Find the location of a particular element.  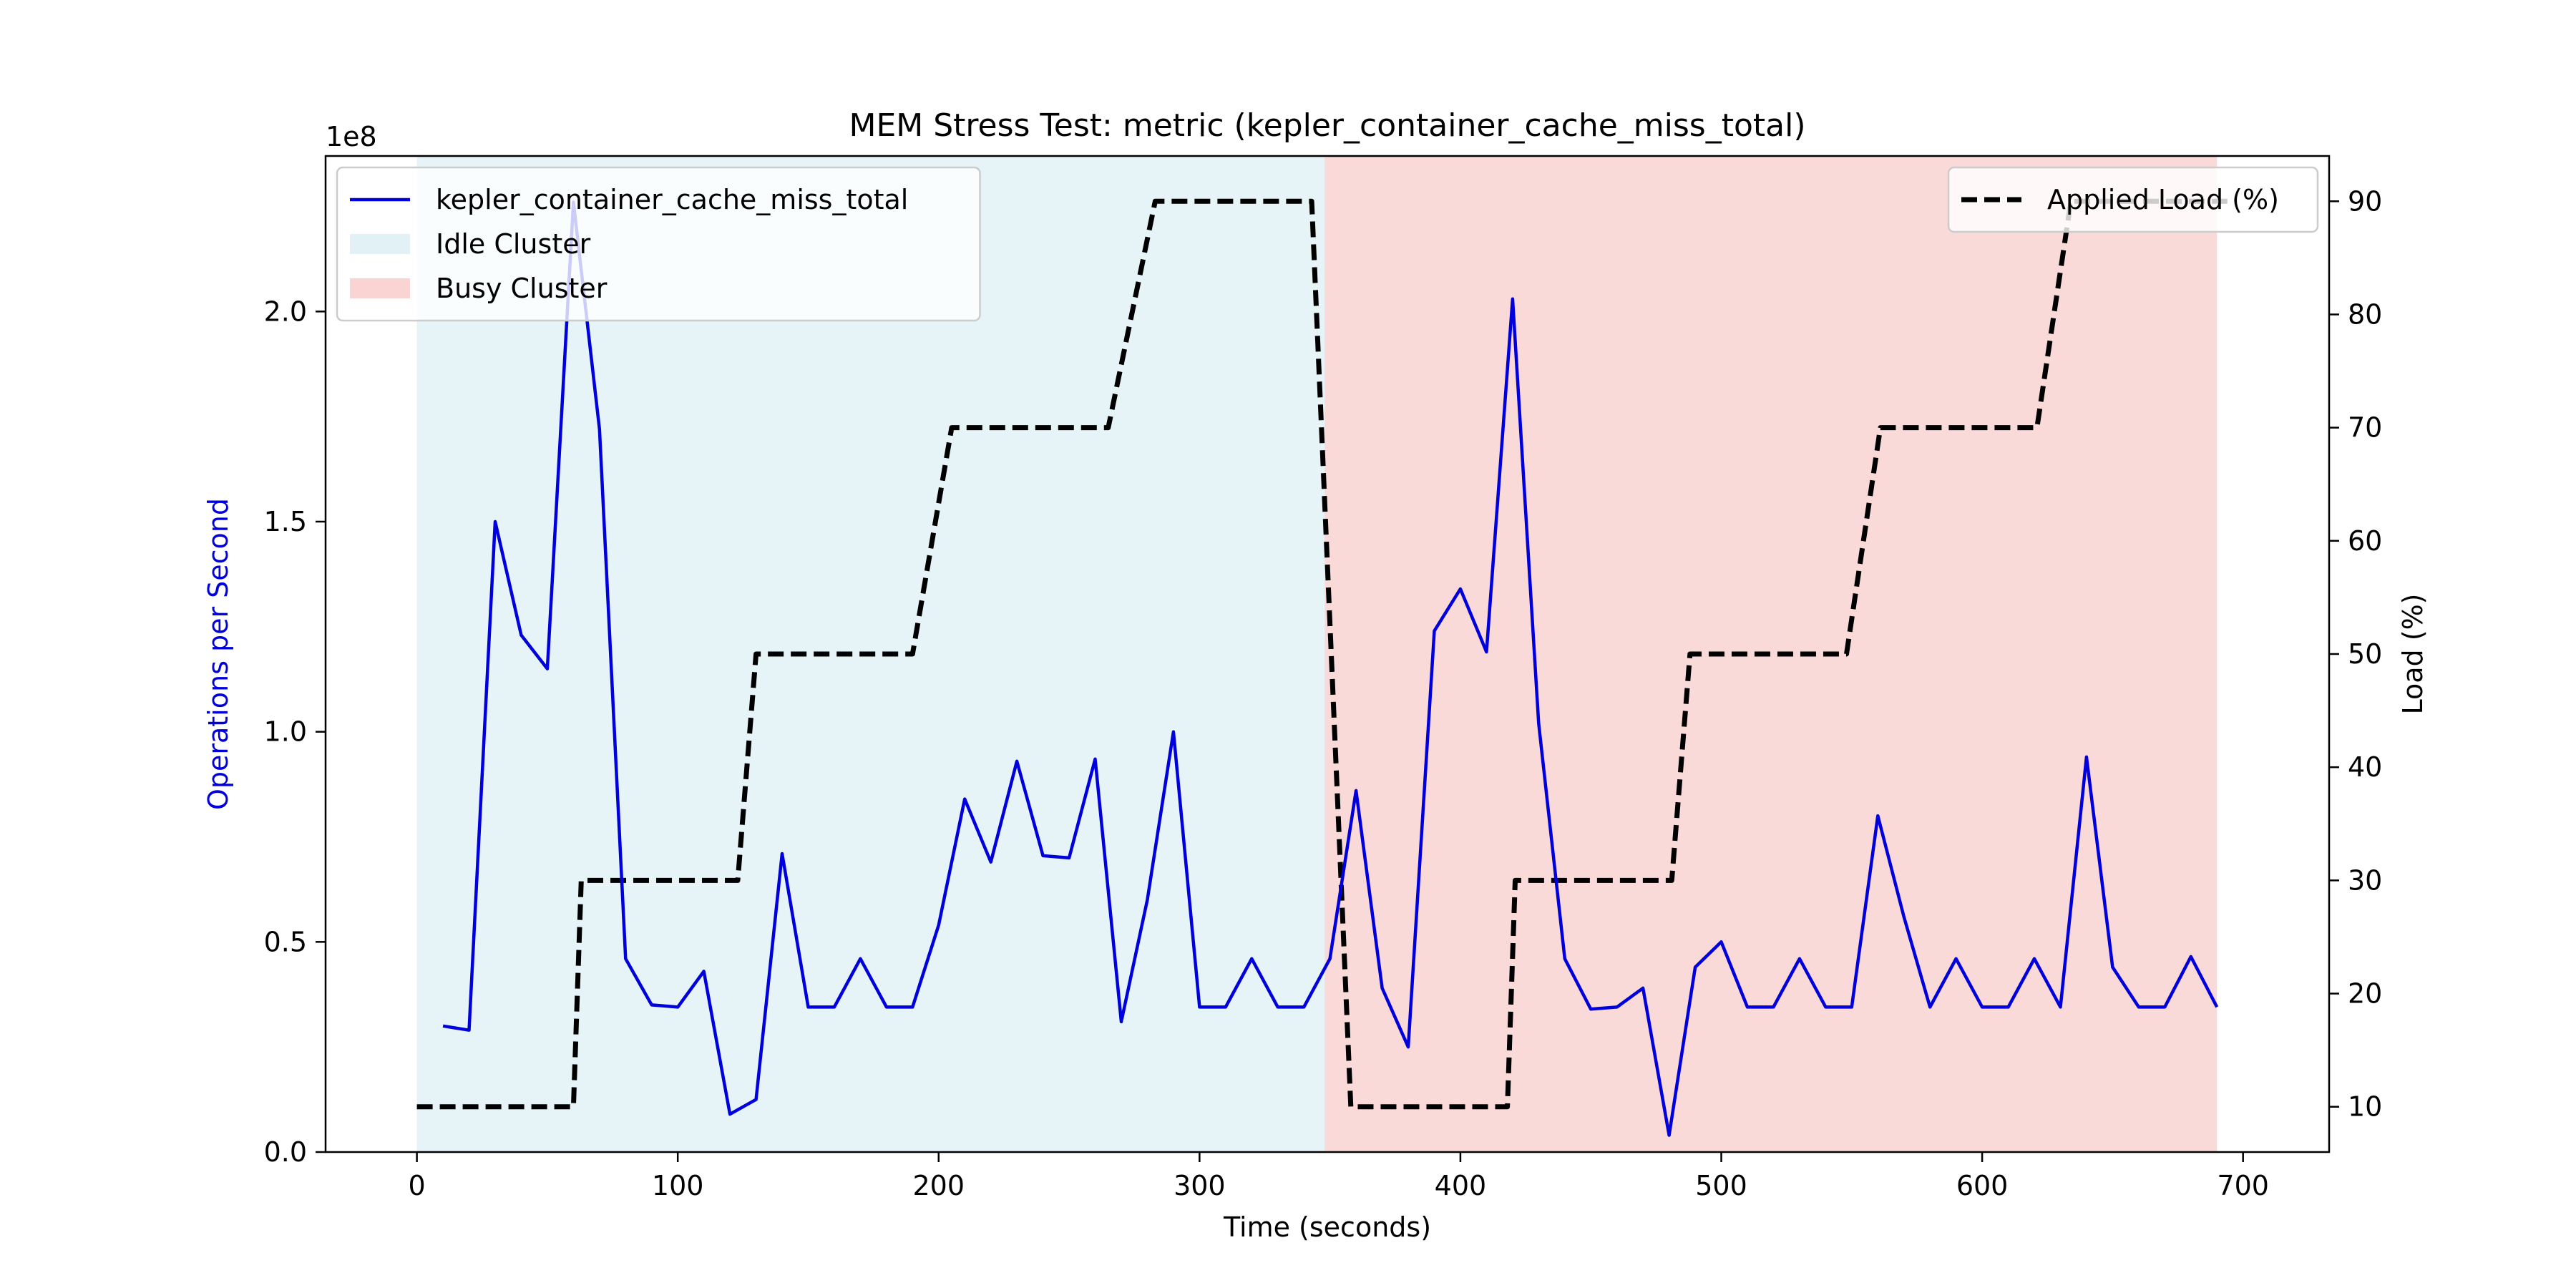

x-tick-label: 200 is located at coordinates (939, 1185).